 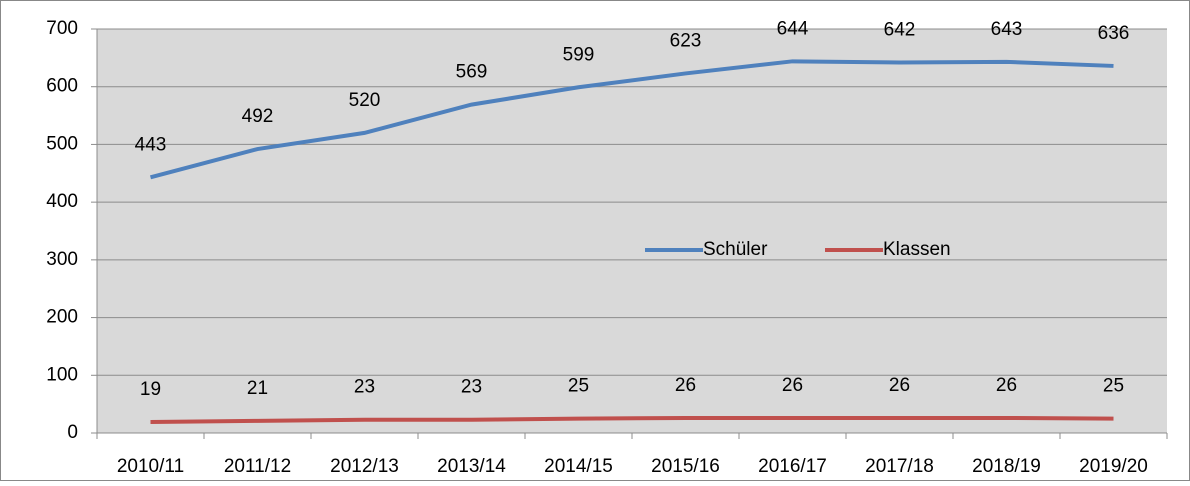 What do you see at coordinates (62, 86) in the screenshot?
I see `y-tick-label: 600` at bounding box center [62, 86].